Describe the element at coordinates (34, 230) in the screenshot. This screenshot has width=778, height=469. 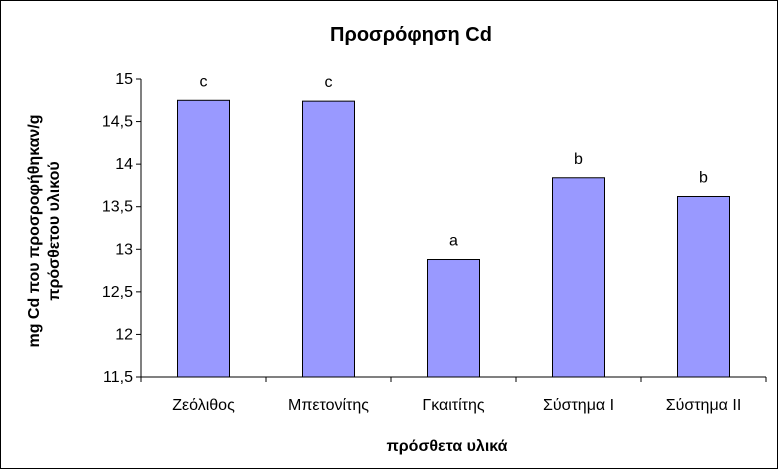
I see `y-axis-title-line-1: mg Cd που προσροφήθηκαν/g` at that location.